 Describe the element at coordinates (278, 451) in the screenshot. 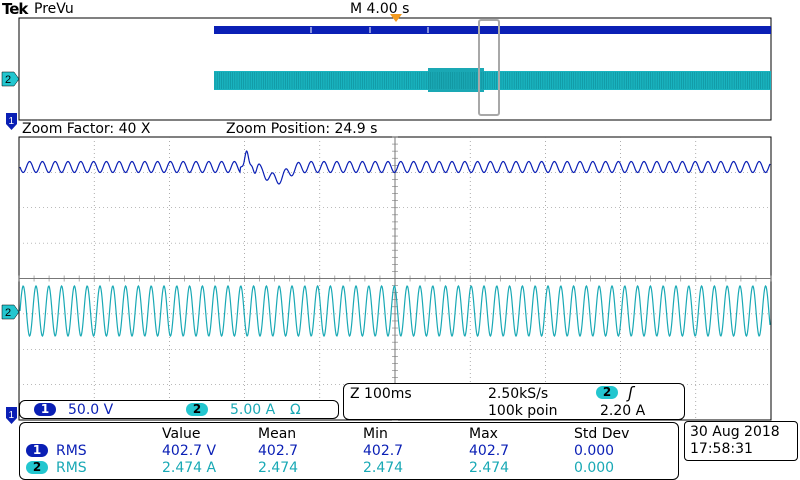

I see `row1-mean: 402.7` at that location.